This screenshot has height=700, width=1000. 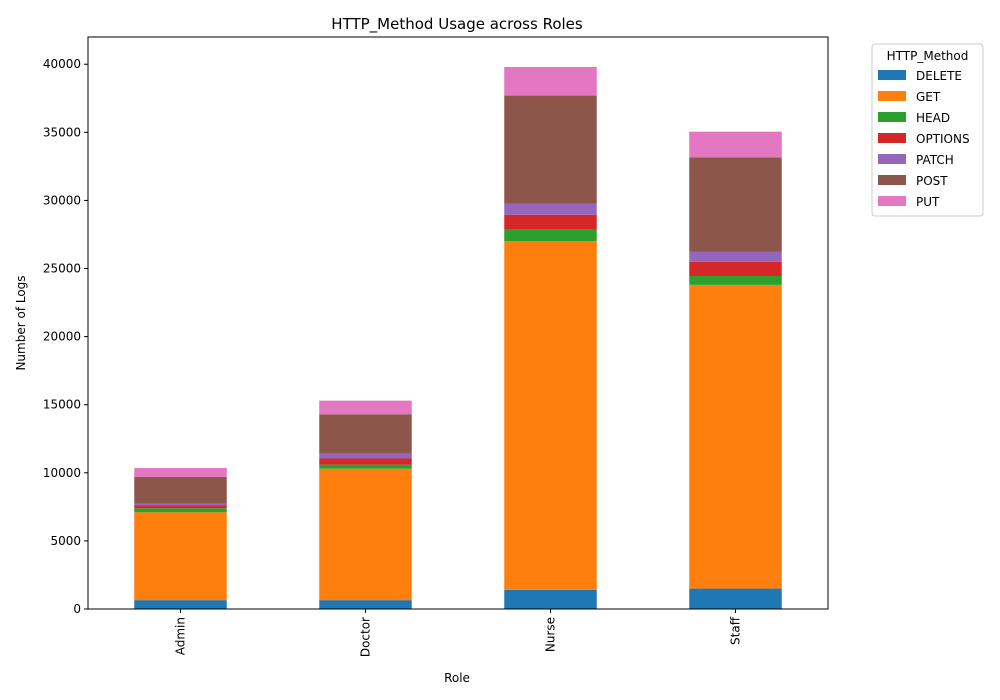 What do you see at coordinates (928, 56) in the screenshot?
I see `legend-title: HTTP_Method` at bounding box center [928, 56].